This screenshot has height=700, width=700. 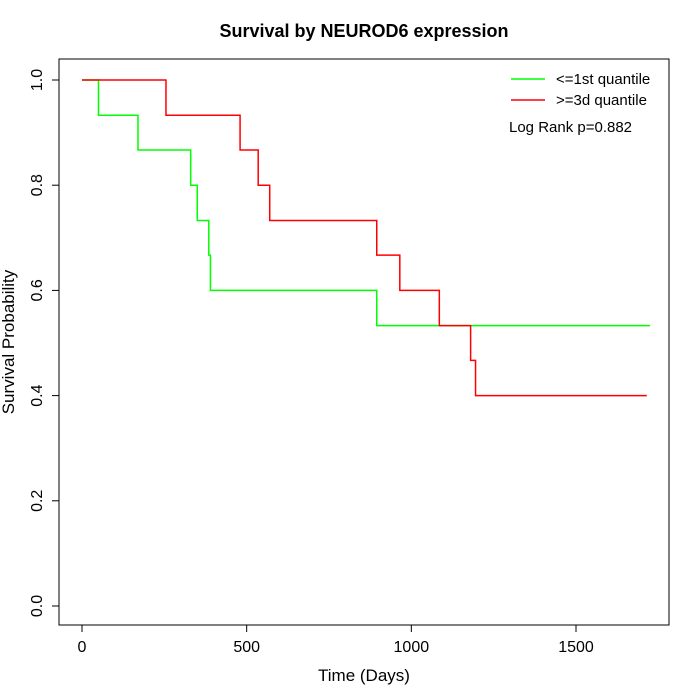 I want to click on x-axis-label: Time (Days), so click(x=364, y=675).